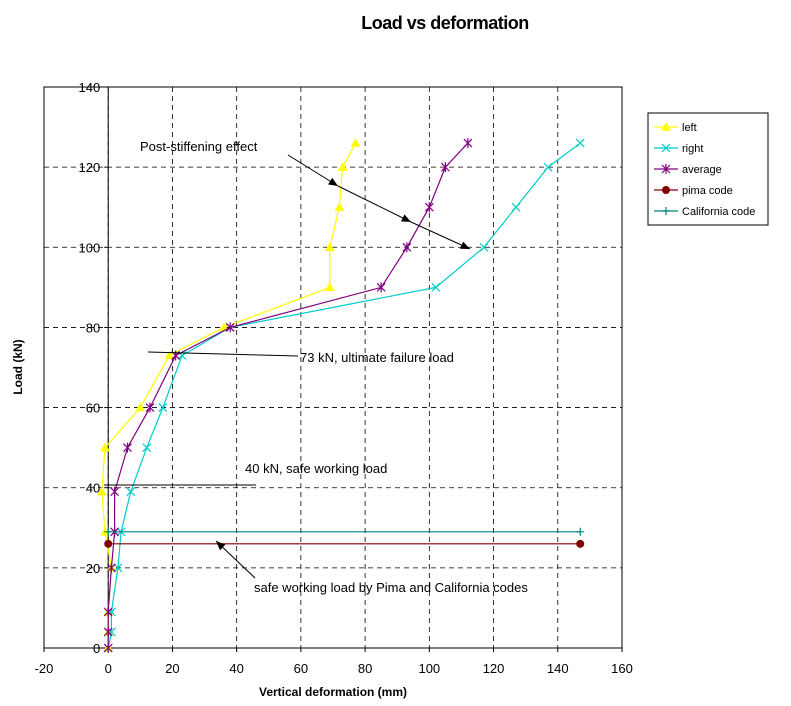 This screenshot has width=791, height=706. Describe the element at coordinates (172, 668) in the screenshot. I see `x-tick-label: 20` at that location.